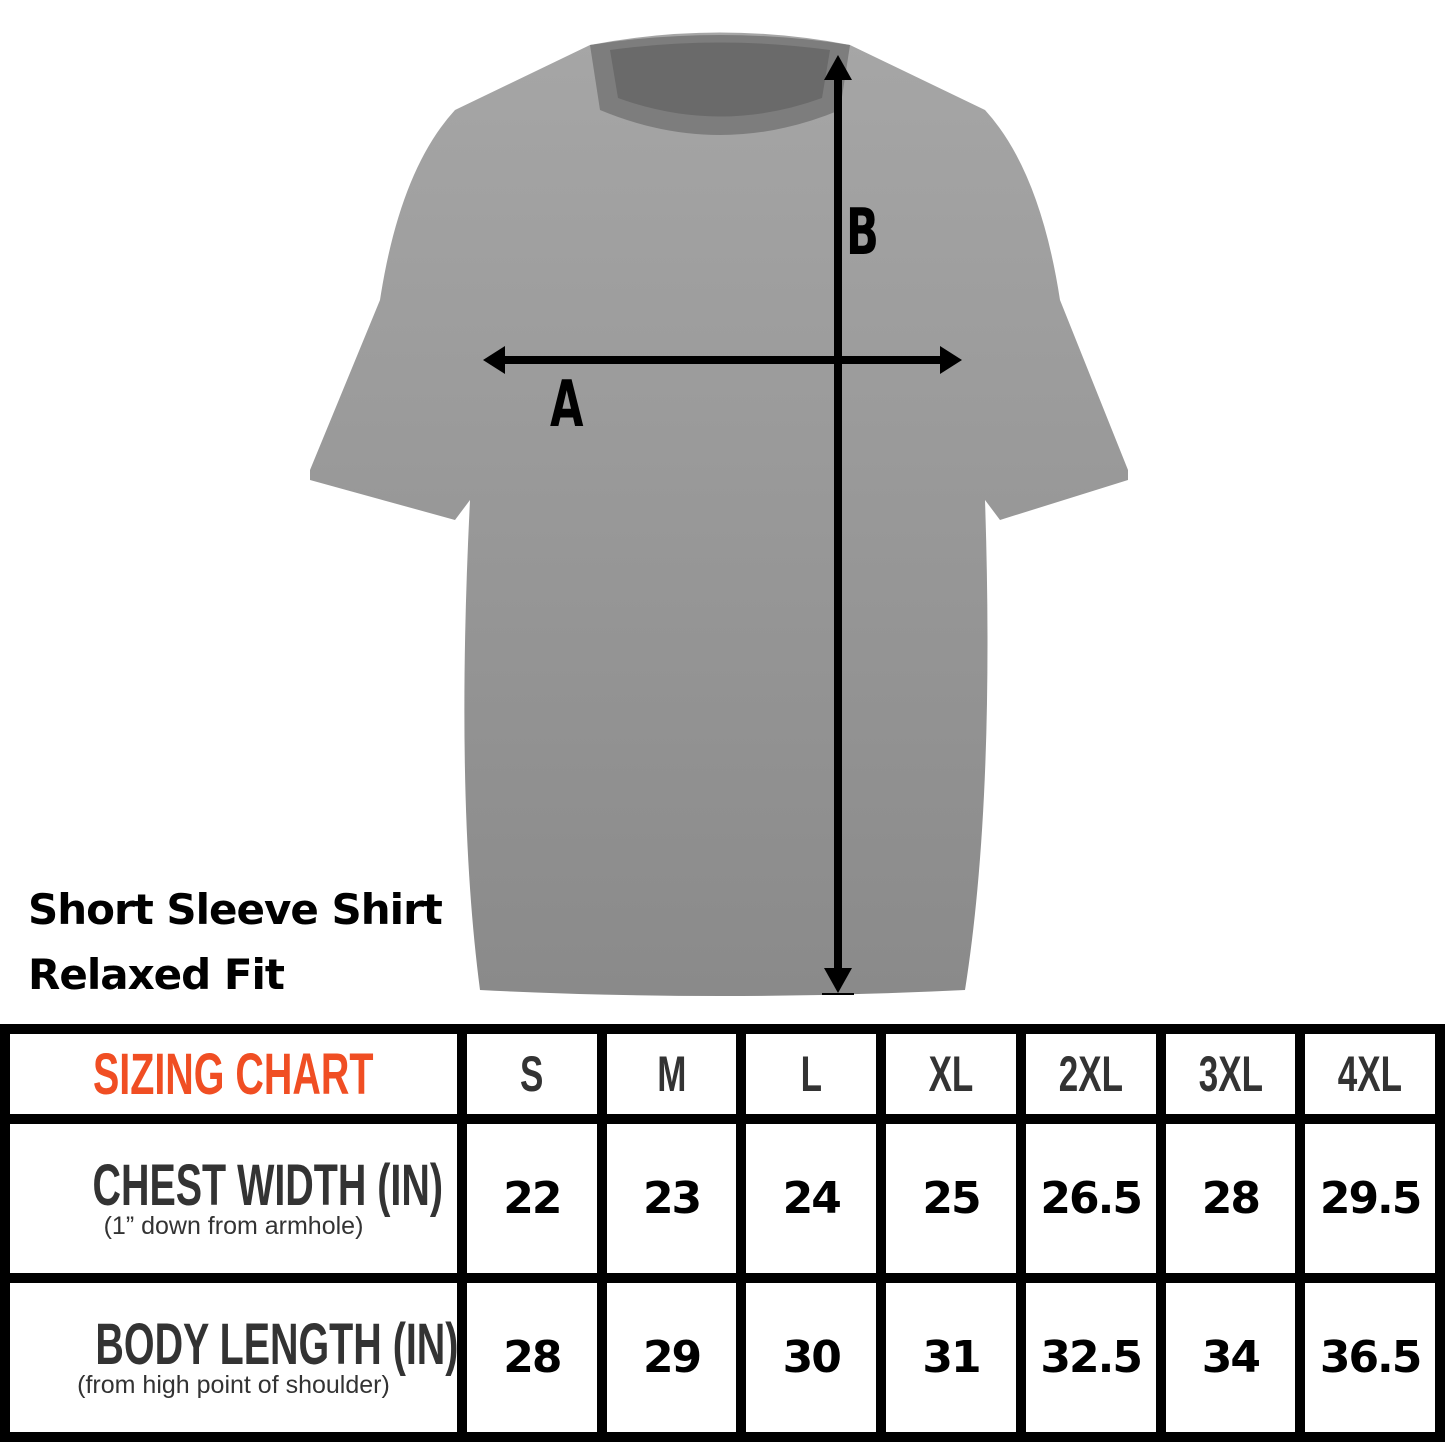 This screenshot has height=1445, width=1445. What do you see at coordinates (862, 233) in the screenshot?
I see `label-b: B` at bounding box center [862, 233].